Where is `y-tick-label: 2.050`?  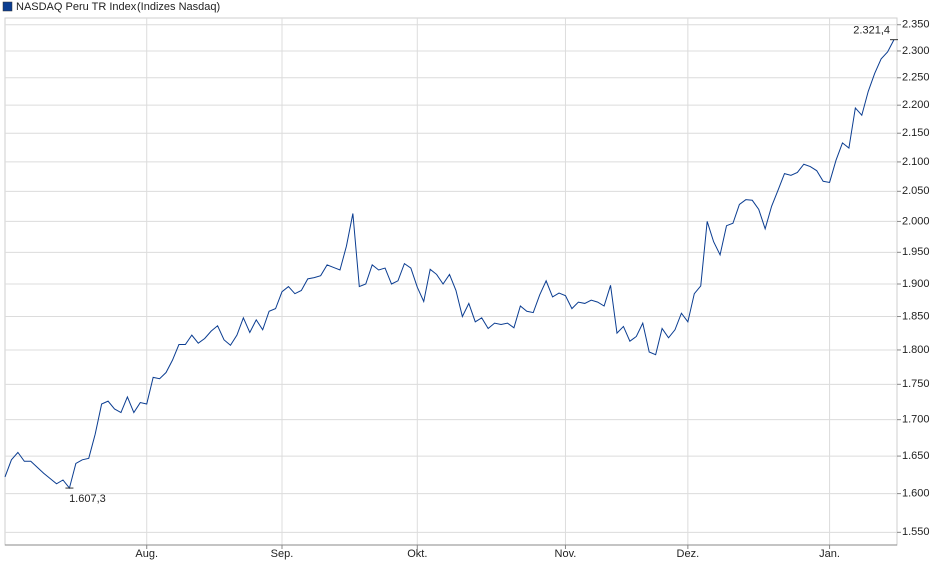 y-tick-label: 2.050 is located at coordinates (916, 191).